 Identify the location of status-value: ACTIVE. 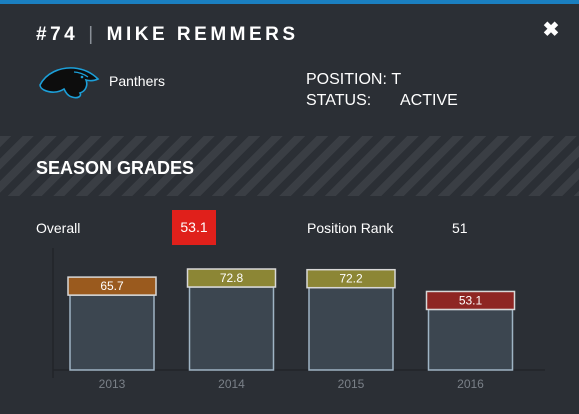
(429, 100).